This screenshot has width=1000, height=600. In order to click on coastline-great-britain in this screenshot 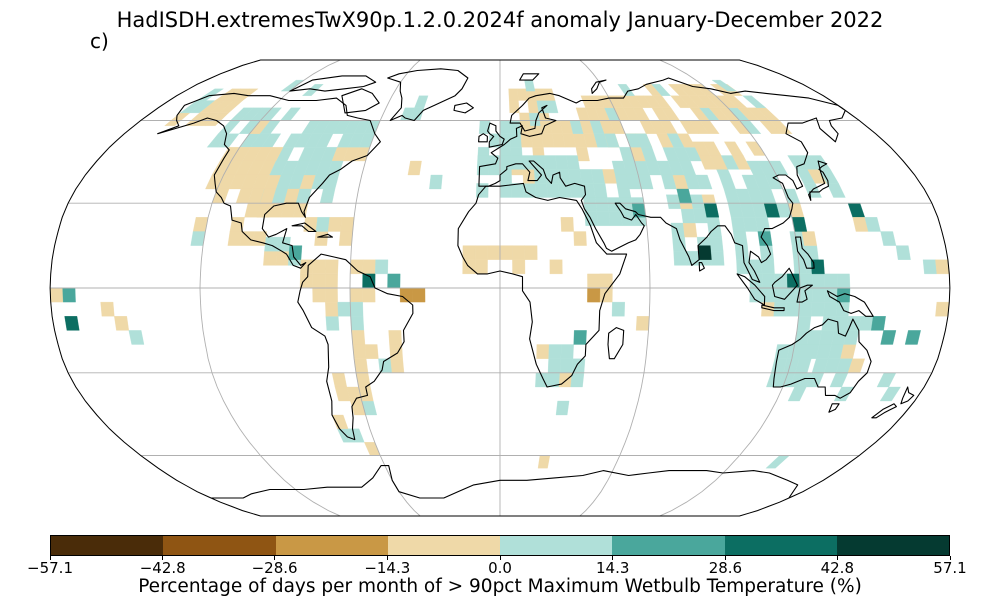, I will do `click(496, 135)`.